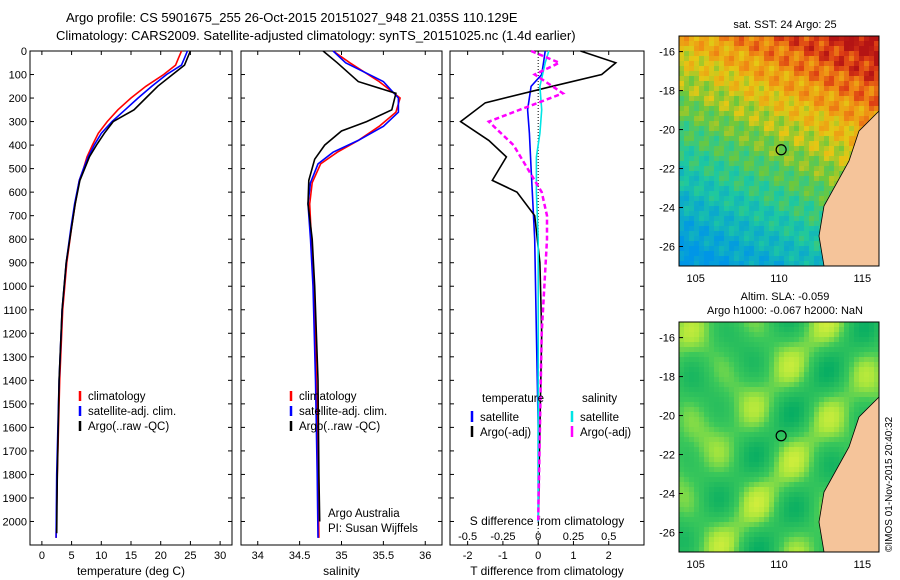 The height and width of the screenshot is (580, 900). Describe the element at coordinates (15, 475) in the screenshot. I see `temperature-ytick-label: 1800` at that location.